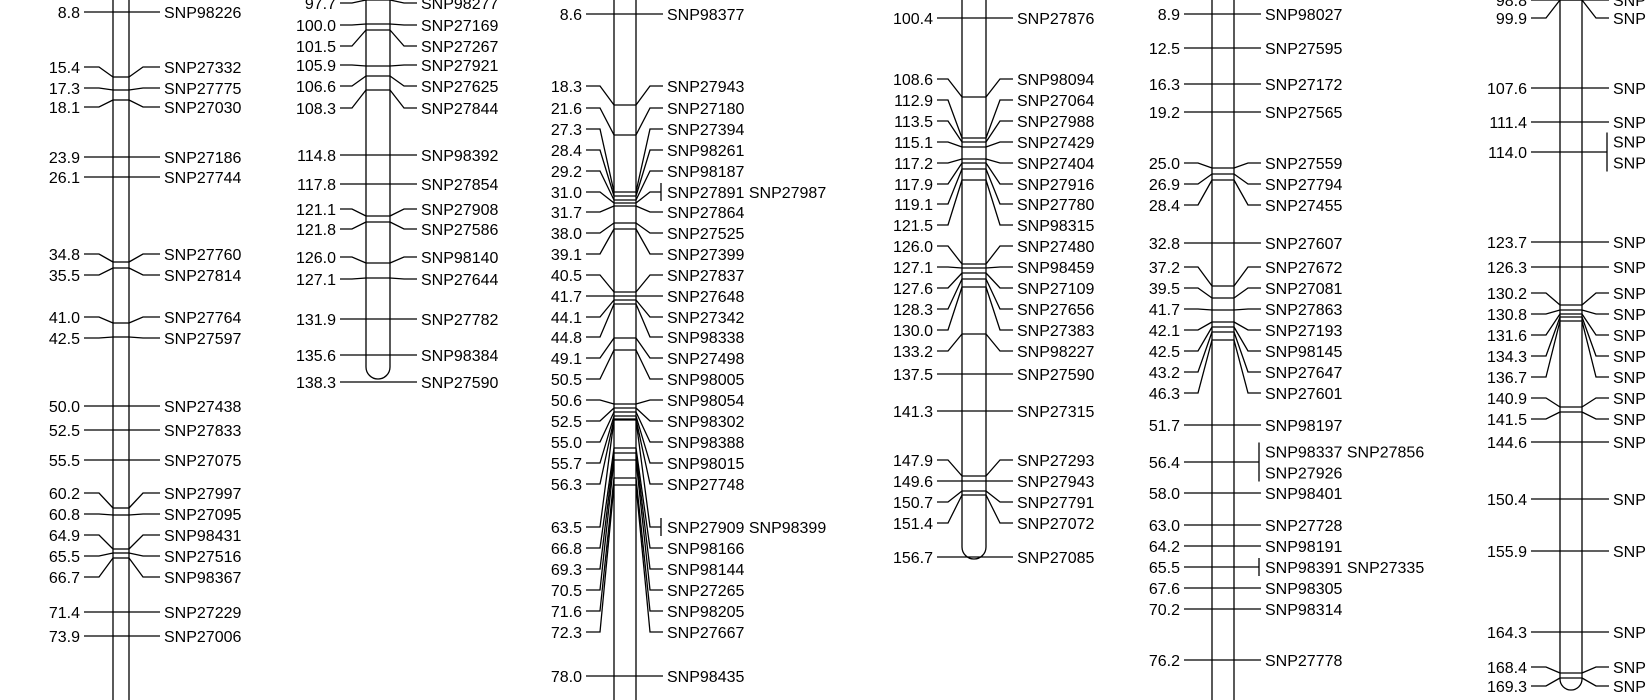 This screenshot has height=700, width=1650. Describe the element at coordinates (202, 613) in the screenshot. I see `marker-name: SNP27229` at that location.